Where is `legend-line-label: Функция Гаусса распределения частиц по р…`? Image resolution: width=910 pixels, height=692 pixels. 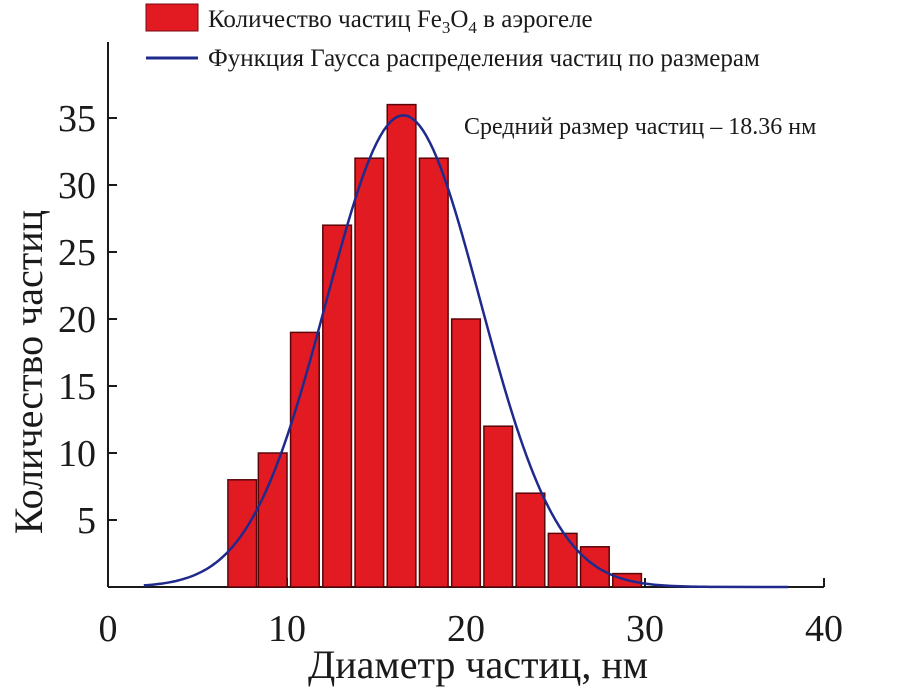
legend-line-label: Функция Гаусса распределения частиц по р… is located at coordinates (484, 58).